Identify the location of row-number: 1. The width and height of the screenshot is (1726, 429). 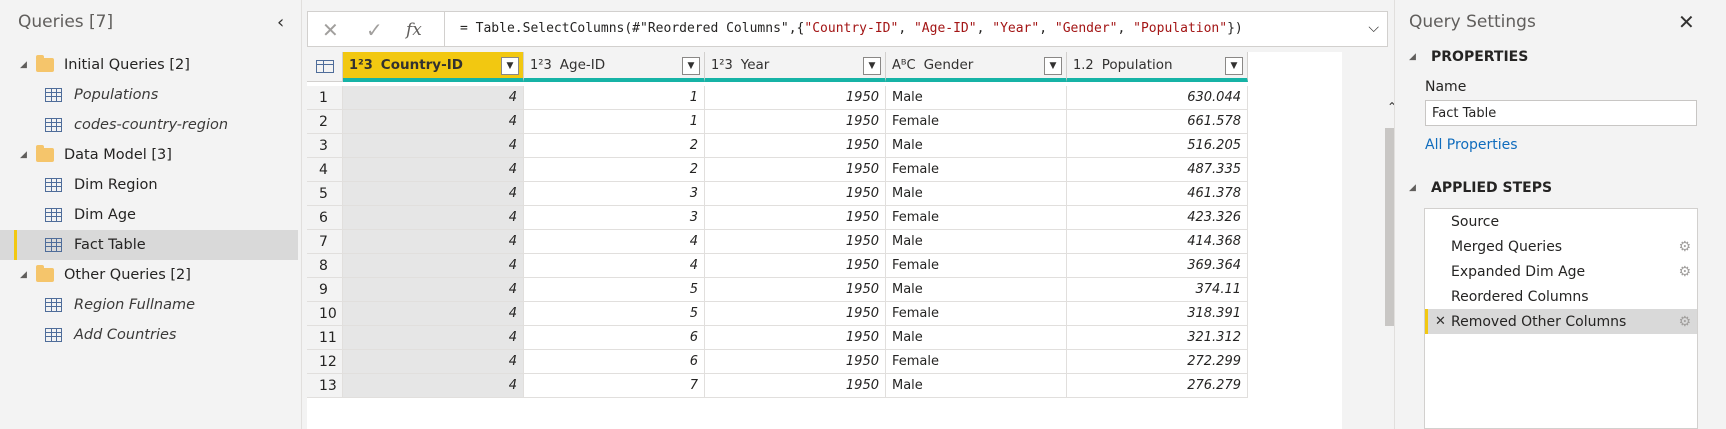
(325, 98).